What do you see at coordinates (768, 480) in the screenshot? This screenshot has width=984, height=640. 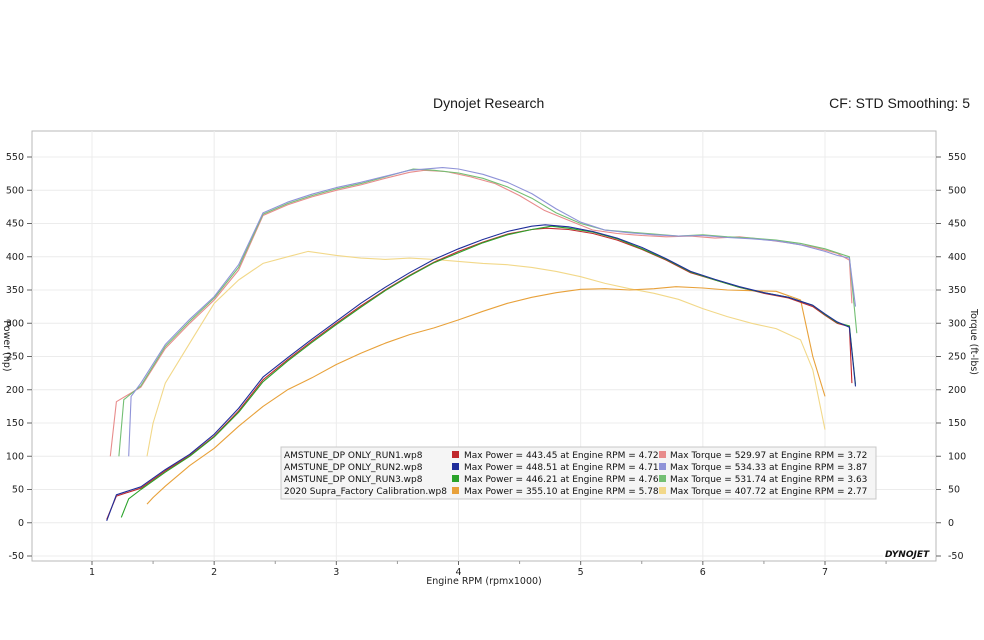 I see `legend-max-torque: Max Torque = 531.74 at Engine RPM = 3.63` at bounding box center [768, 480].